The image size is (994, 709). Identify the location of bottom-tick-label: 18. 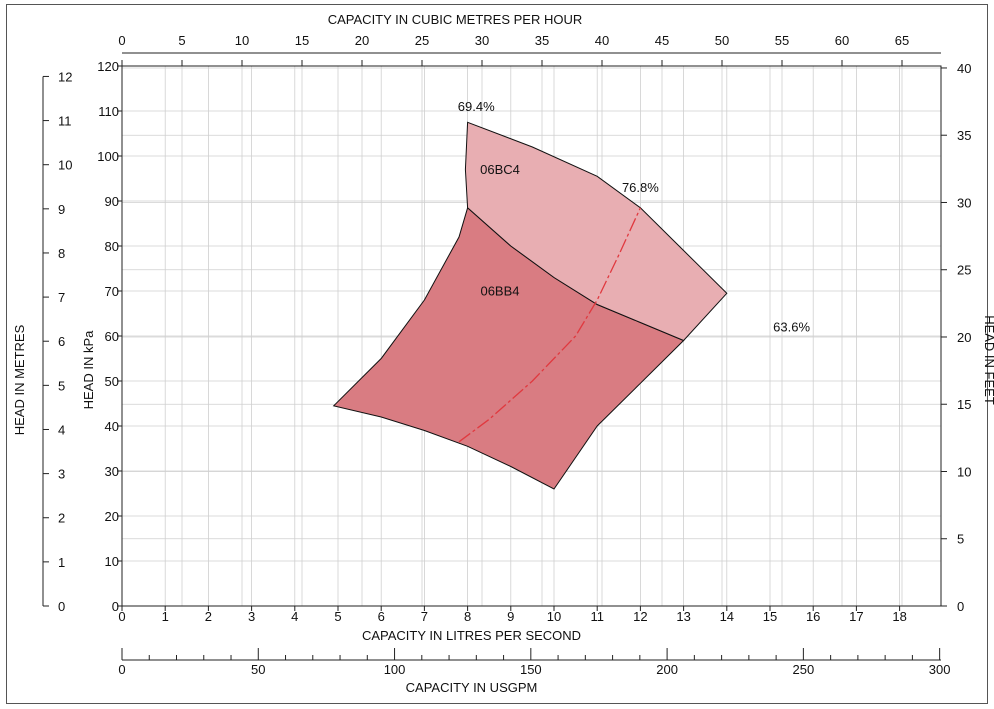
(899, 616).